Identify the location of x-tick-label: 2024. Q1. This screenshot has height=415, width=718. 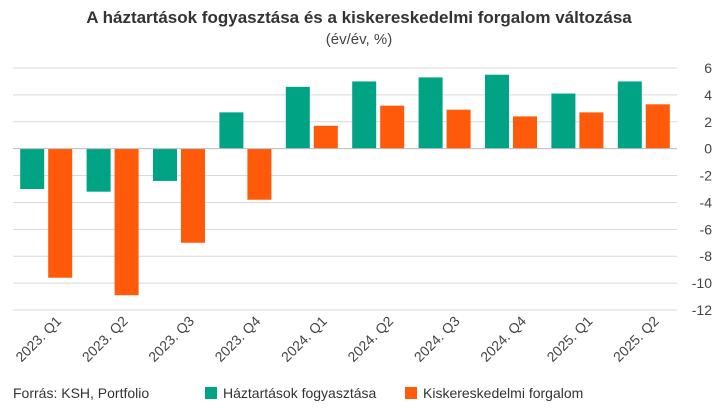
(304, 339).